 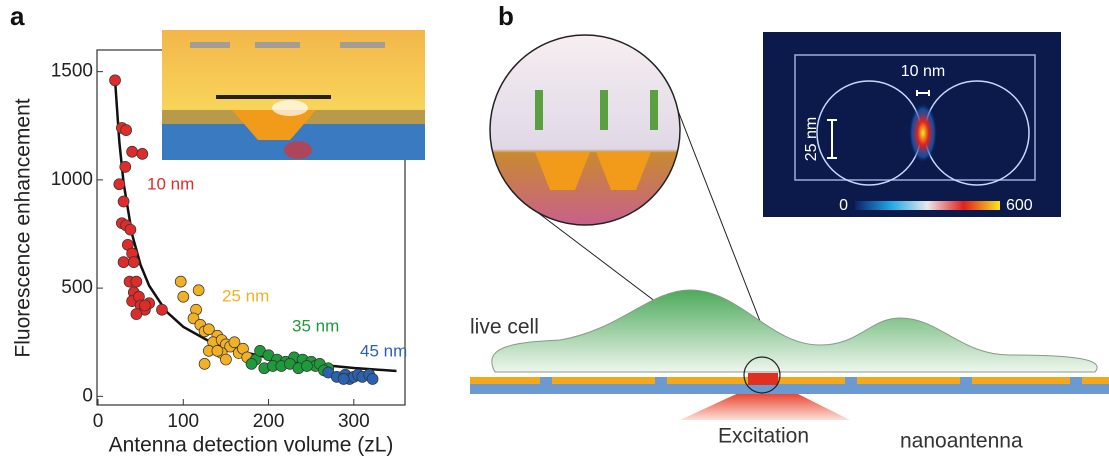 I want to click on x-tick-label: 300, so click(x=354, y=421).